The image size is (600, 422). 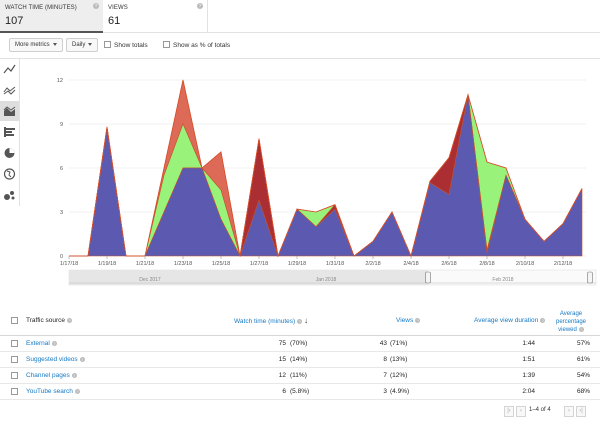 What do you see at coordinates (528, 359) in the screenshot?
I see `avg-duration-value: 1:51` at bounding box center [528, 359].